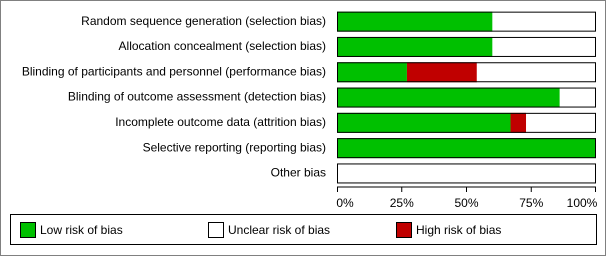  What do you see at coordinates (222, 46) in the screenshot?
I see `category-label: Allocation concealment (selection bias)` at bounding box center [222, 46].